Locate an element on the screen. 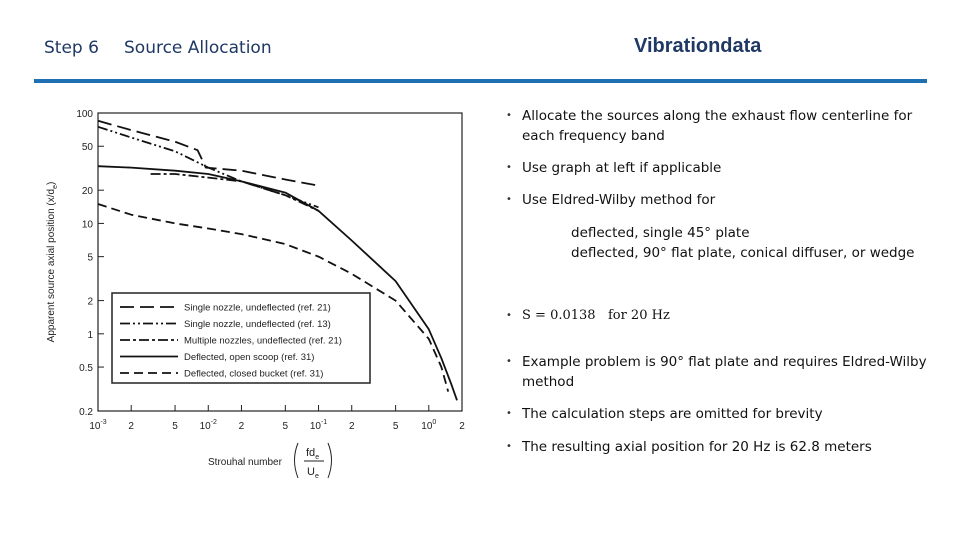 Image resolution: width=960 pixels, height=540 pixels. left-paren is located at coordinates (296, 460).